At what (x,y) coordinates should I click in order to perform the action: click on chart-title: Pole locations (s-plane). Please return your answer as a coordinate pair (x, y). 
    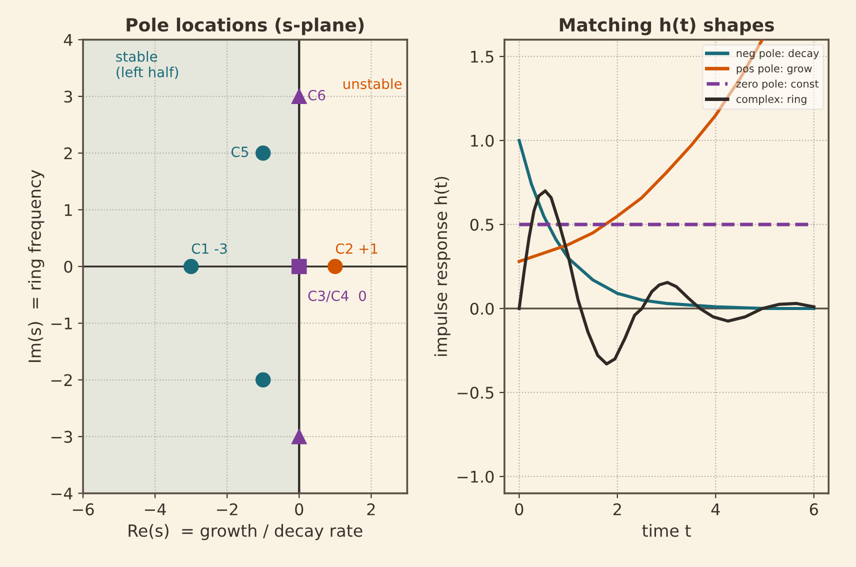
    Looking at the image, I should click on (245, 27).